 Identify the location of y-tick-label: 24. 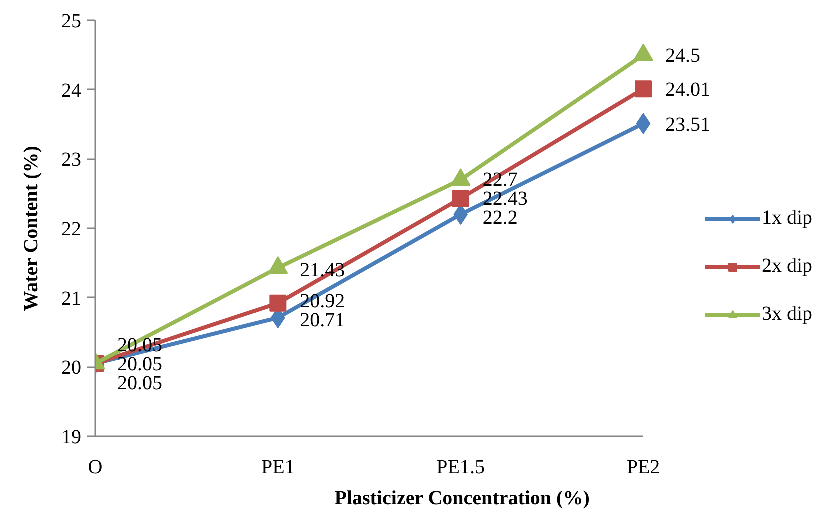
(72, 91).